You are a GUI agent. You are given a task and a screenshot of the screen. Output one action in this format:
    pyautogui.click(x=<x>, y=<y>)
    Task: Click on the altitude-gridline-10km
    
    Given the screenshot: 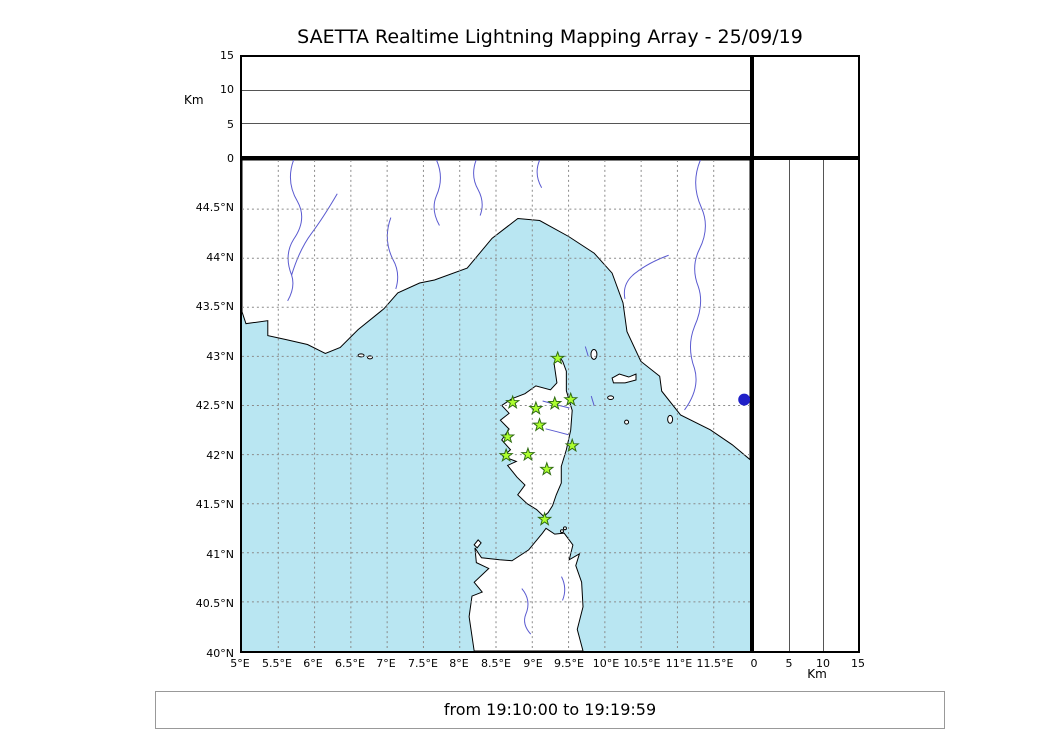 What is the action you would take?
    pyautogui.click(x=496, y=90)
    